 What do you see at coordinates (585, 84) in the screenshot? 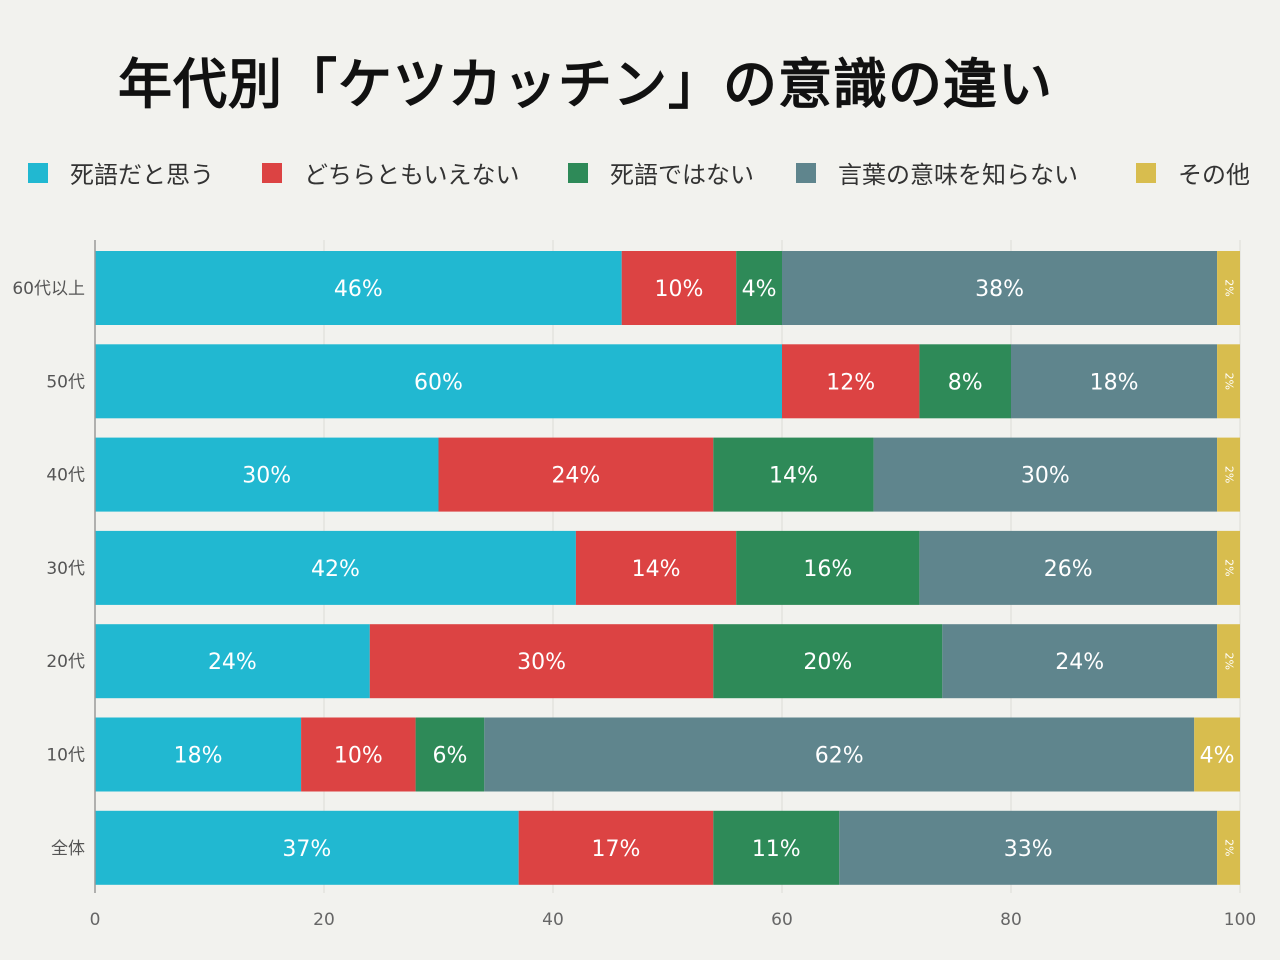
I see `chart-title: 年代別「ケツカッチン」の意識の違い` at bounding box center [585, 84].